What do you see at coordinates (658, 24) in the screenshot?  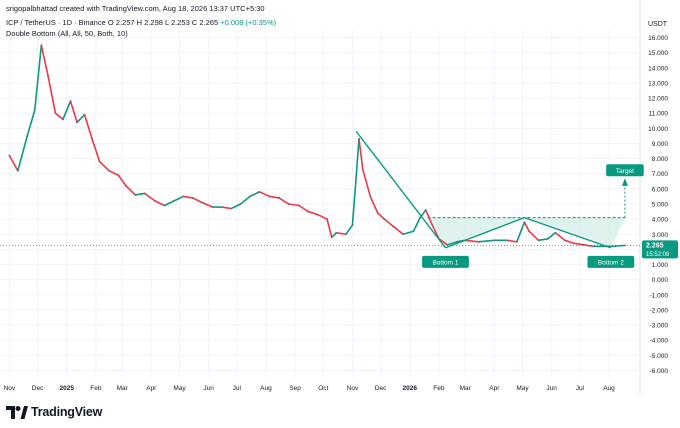 I see `currency-label: USDT` at bounding box center [658, 24].